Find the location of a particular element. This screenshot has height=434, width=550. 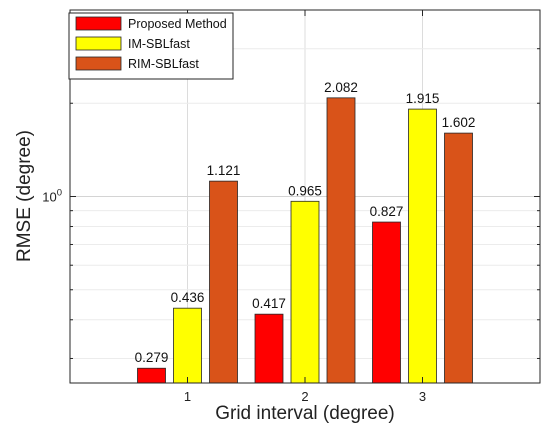

data-label: 0.279 is located at coordinates (152, 357).